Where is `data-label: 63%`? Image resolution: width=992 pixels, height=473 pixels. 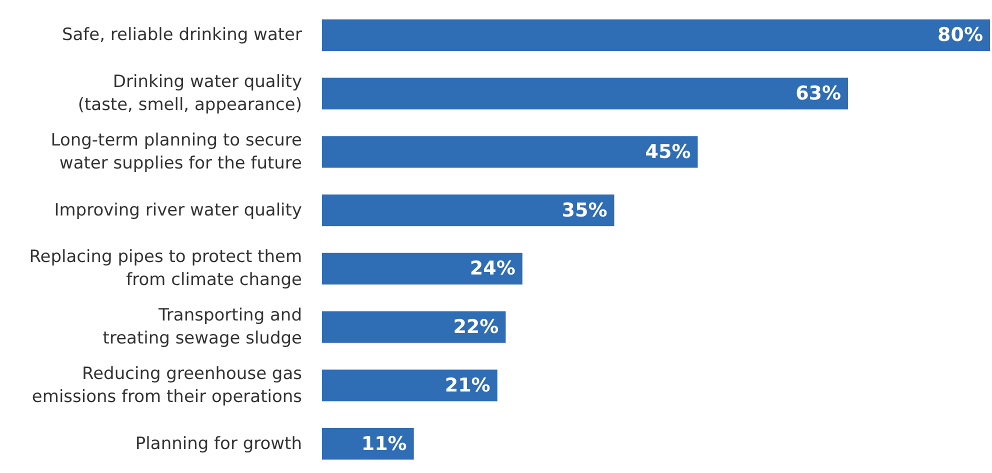 data-label: 63% is located at coordinates (819, 93).